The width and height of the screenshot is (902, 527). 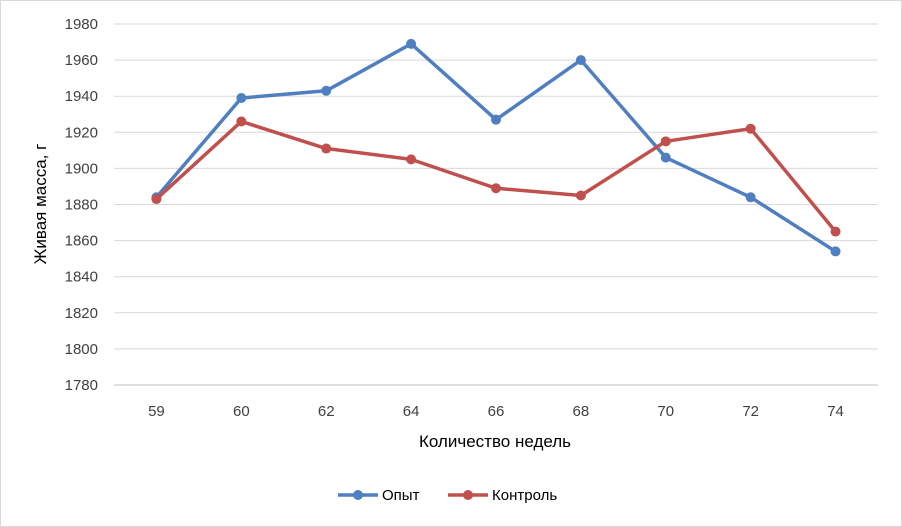 I want to click on y-tick-label: 1940, so click(x=81, y=96).